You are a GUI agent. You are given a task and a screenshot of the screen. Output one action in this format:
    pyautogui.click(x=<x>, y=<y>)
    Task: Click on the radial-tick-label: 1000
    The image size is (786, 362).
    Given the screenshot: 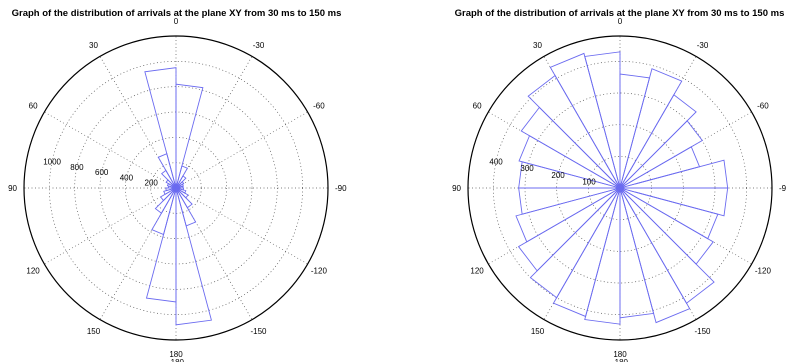 What is the action you would take?
    pyautogui.click(x=52, y=162)
    